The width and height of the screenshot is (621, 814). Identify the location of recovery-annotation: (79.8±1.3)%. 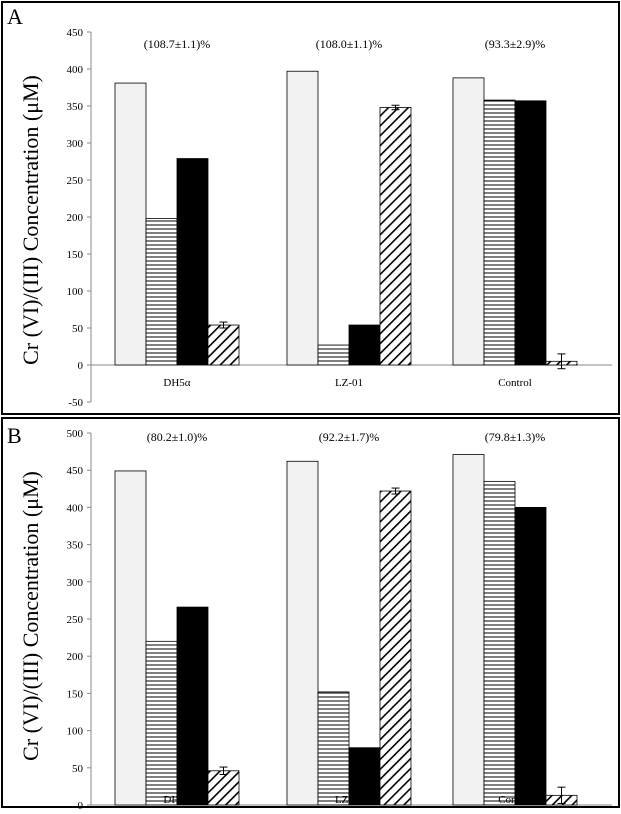
(515, 437).